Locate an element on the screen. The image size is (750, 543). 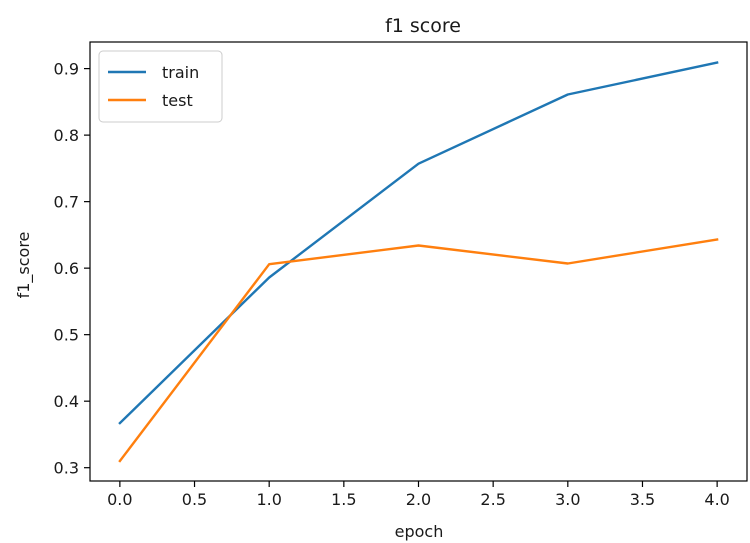
chart-title: f1 score is located at coordinates (423, 26).